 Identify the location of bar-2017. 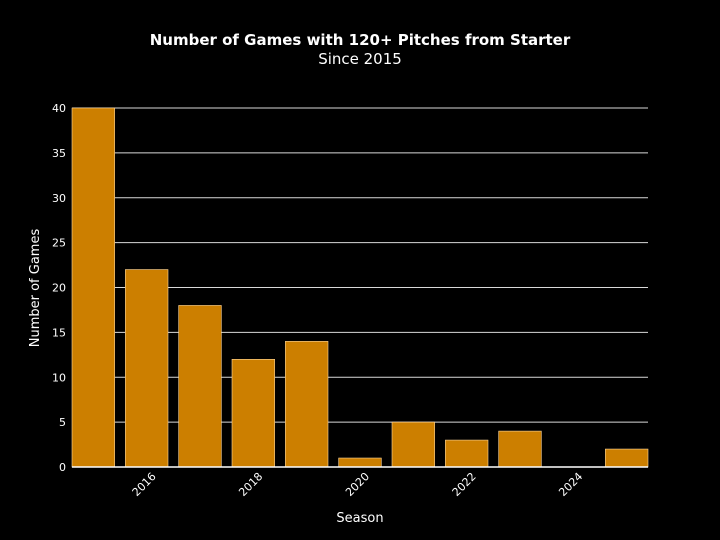
(200, 386).